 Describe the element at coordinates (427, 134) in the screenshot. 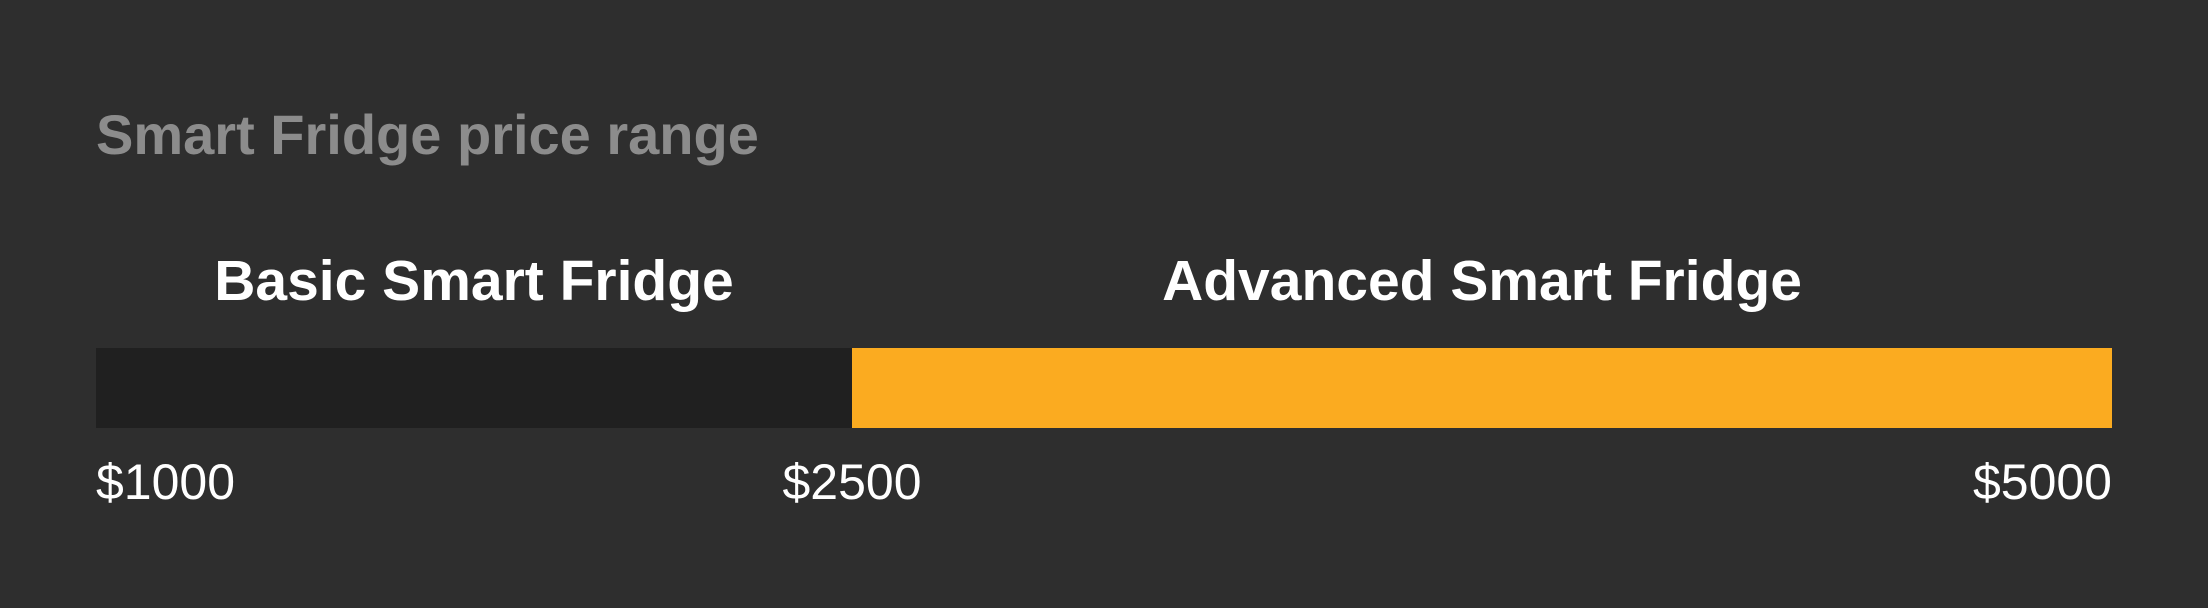

I see `chart-title: Smart Fridge price range` at that location.